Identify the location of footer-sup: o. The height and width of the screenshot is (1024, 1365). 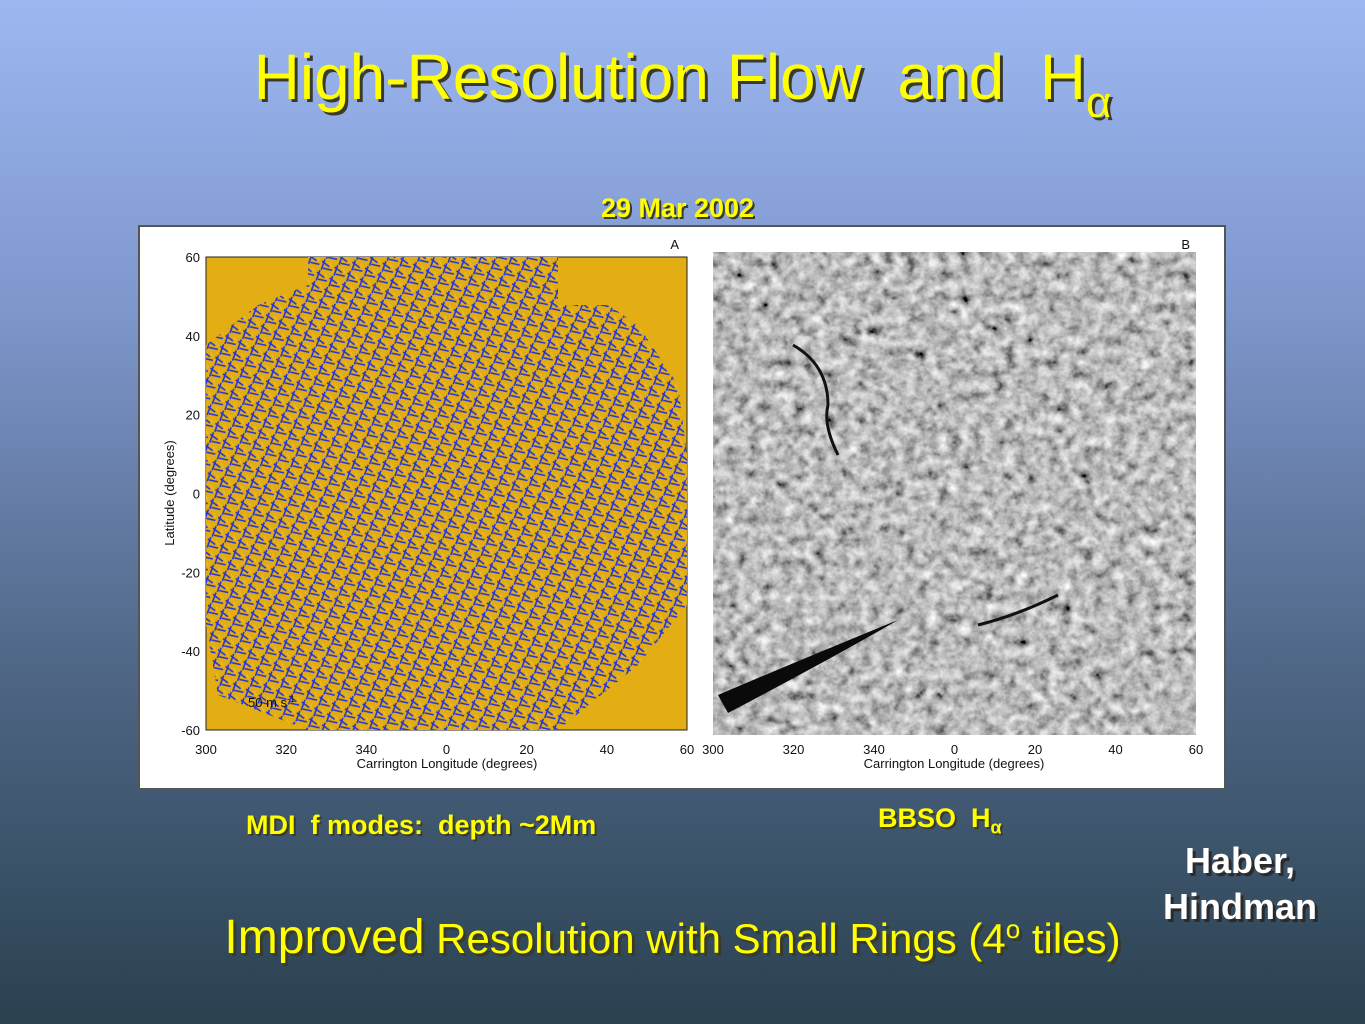
(1013, 929).